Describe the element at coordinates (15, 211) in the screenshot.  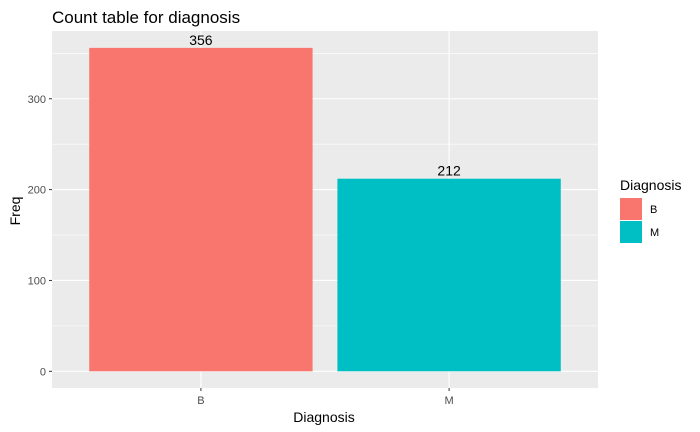
I see `y-axis-title: Freq` at that location.